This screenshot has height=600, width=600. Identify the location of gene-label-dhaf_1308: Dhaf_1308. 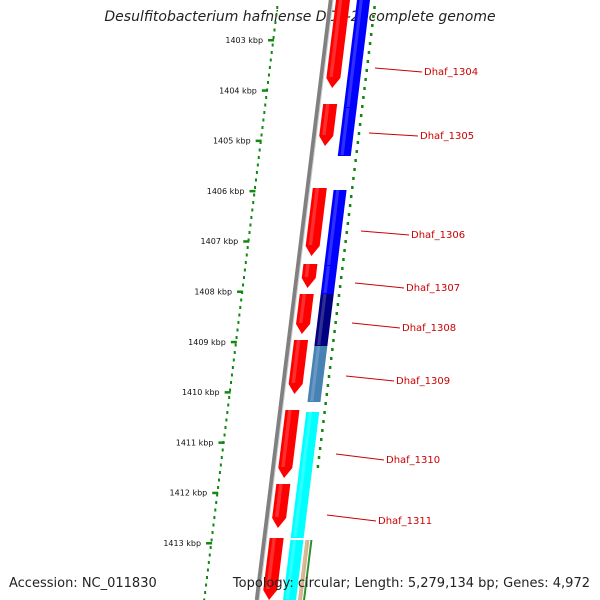
(429, 328).